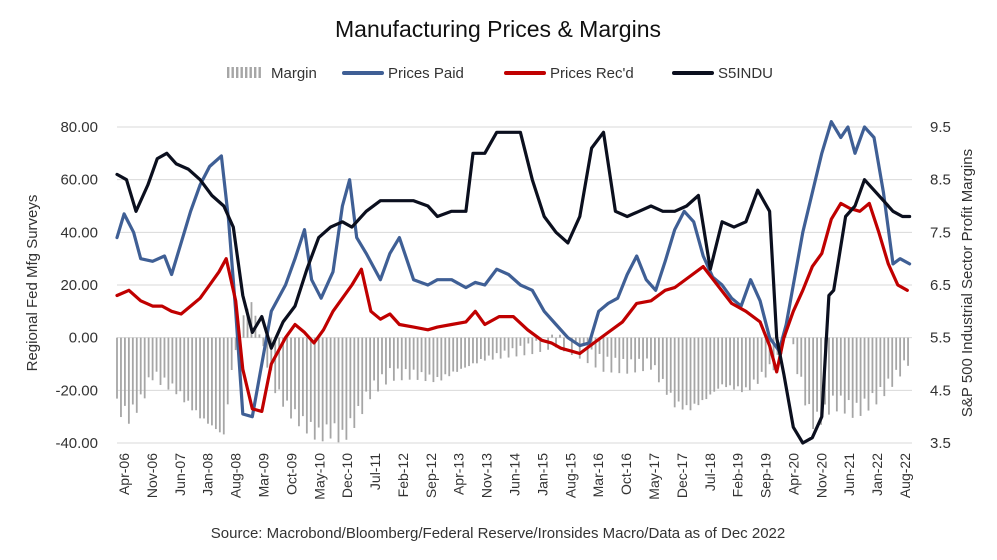  I want to click on x-tick-label: Aug-08, so click(236, 475).